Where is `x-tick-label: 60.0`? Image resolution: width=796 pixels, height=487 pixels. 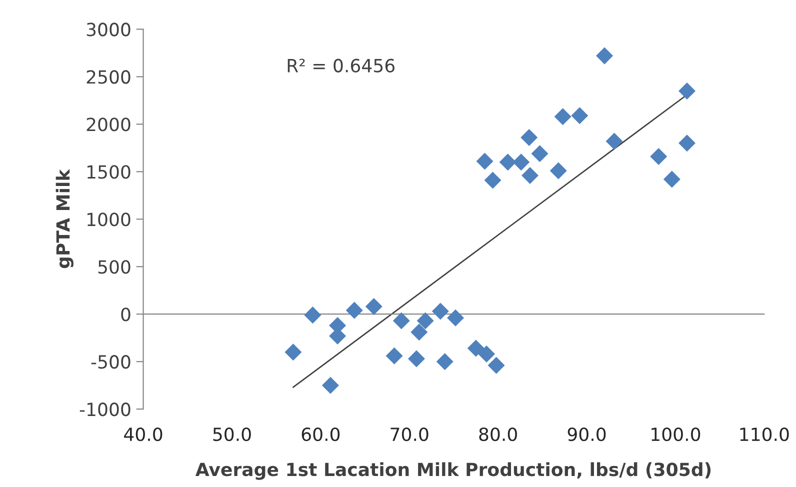
x-tick-label: 60.0 is located at coordinates (321, 434).